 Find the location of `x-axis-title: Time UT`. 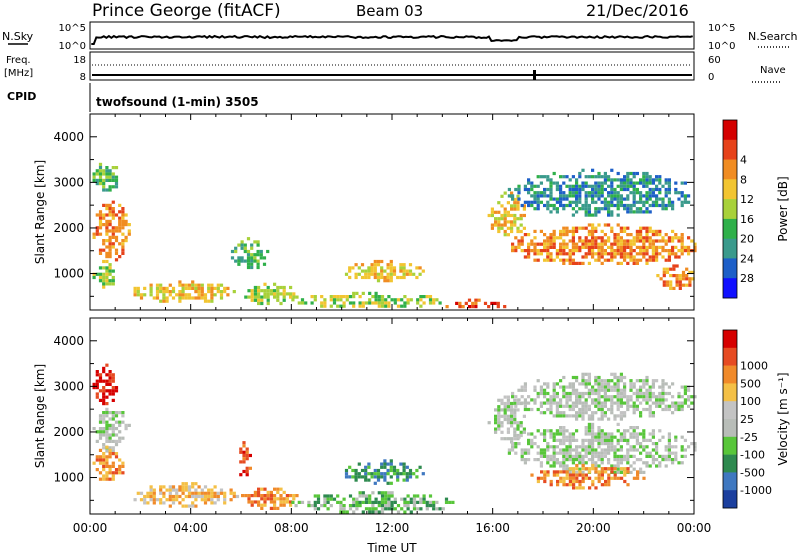

x-axis-title: Time UT is located at coordinates (391, 547).